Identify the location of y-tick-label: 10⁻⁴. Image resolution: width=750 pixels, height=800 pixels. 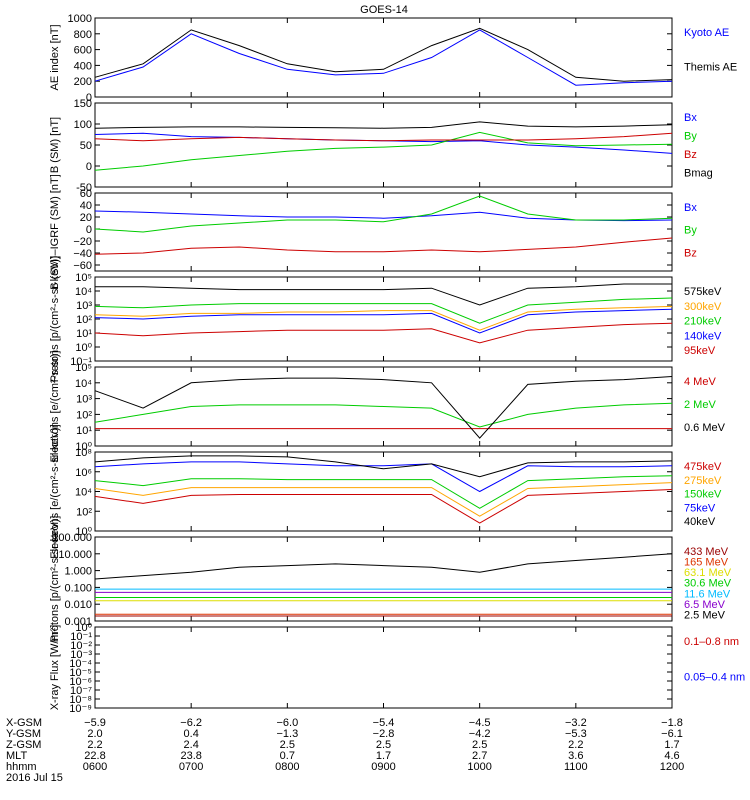
(80, 664).